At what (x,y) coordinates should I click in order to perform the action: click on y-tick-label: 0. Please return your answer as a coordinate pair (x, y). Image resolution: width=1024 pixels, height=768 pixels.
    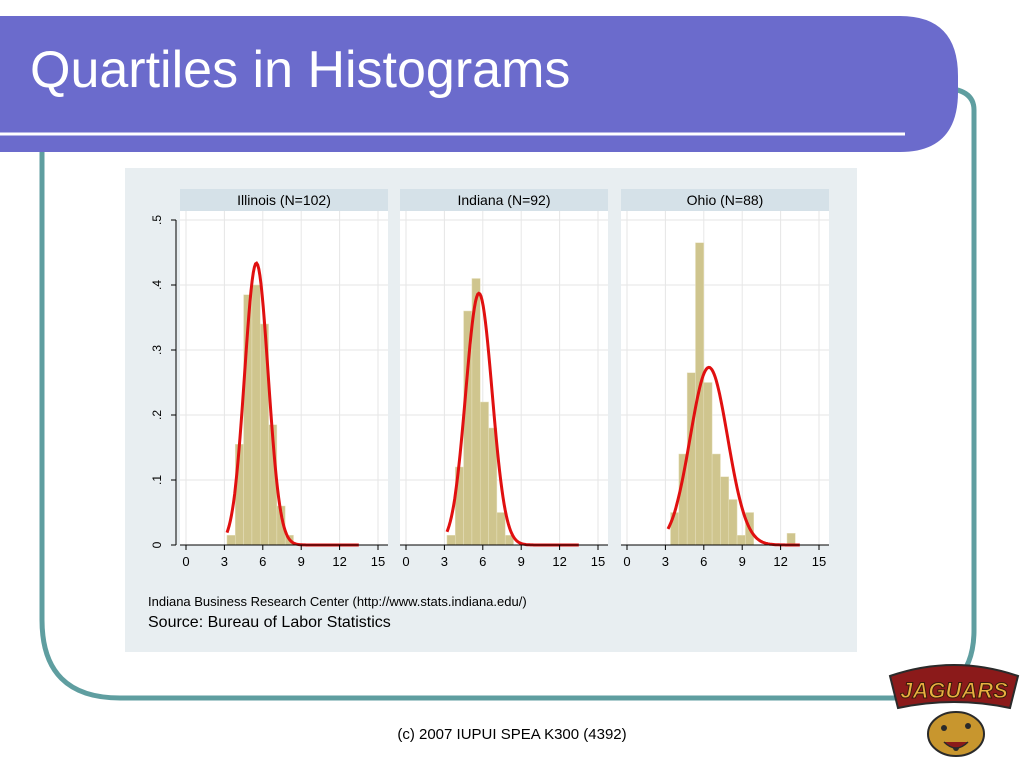
    Looking at the image, I should click on (157, 544).